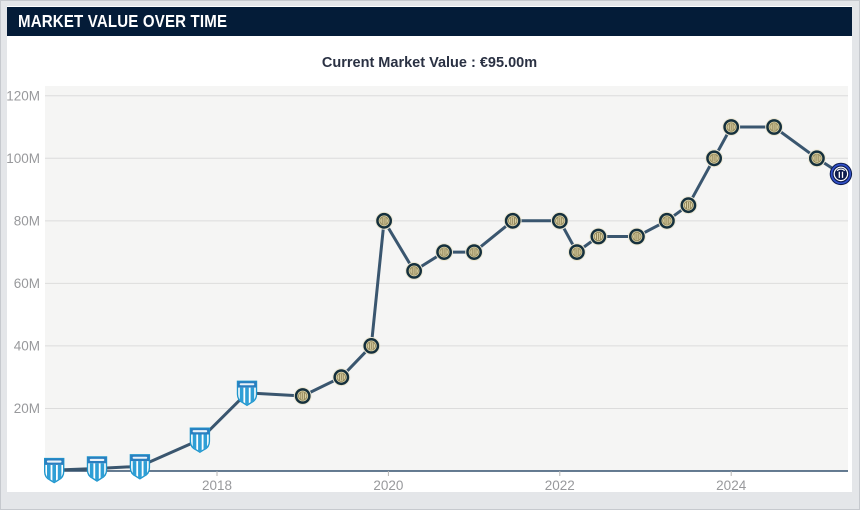 The width and height of the screenshot is (860, 510). I want to click on y-axis-tick-label: 60M, so click(27, 283).